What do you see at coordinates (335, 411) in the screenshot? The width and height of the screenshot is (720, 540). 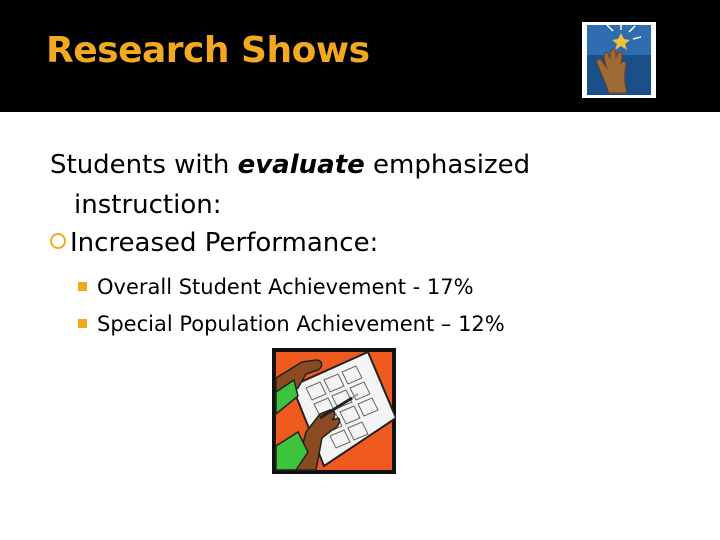 I see `hand-writing-worksheet-icon` at bounding box center [335, 411].